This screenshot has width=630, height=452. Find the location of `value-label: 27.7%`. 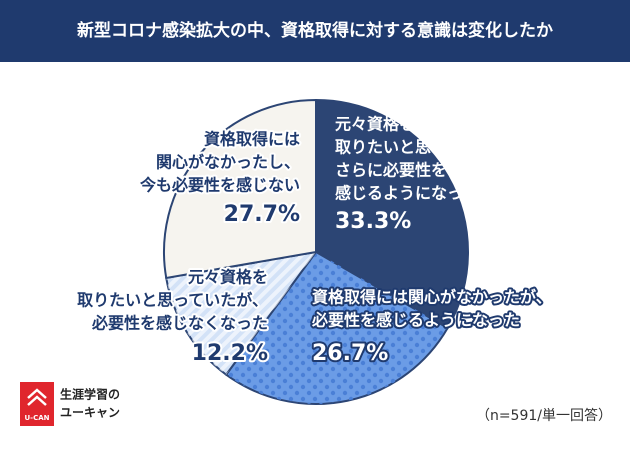

value-label: 27.7% is located at coordinates (262, 214).